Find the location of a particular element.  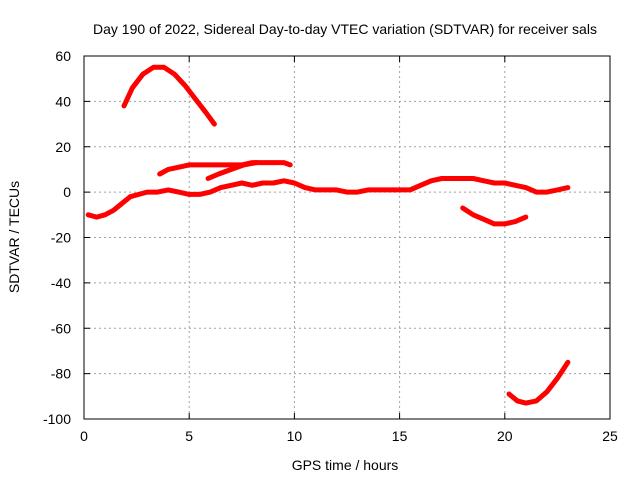

x-tick-label: 5 is located at coordinates (189, 436).